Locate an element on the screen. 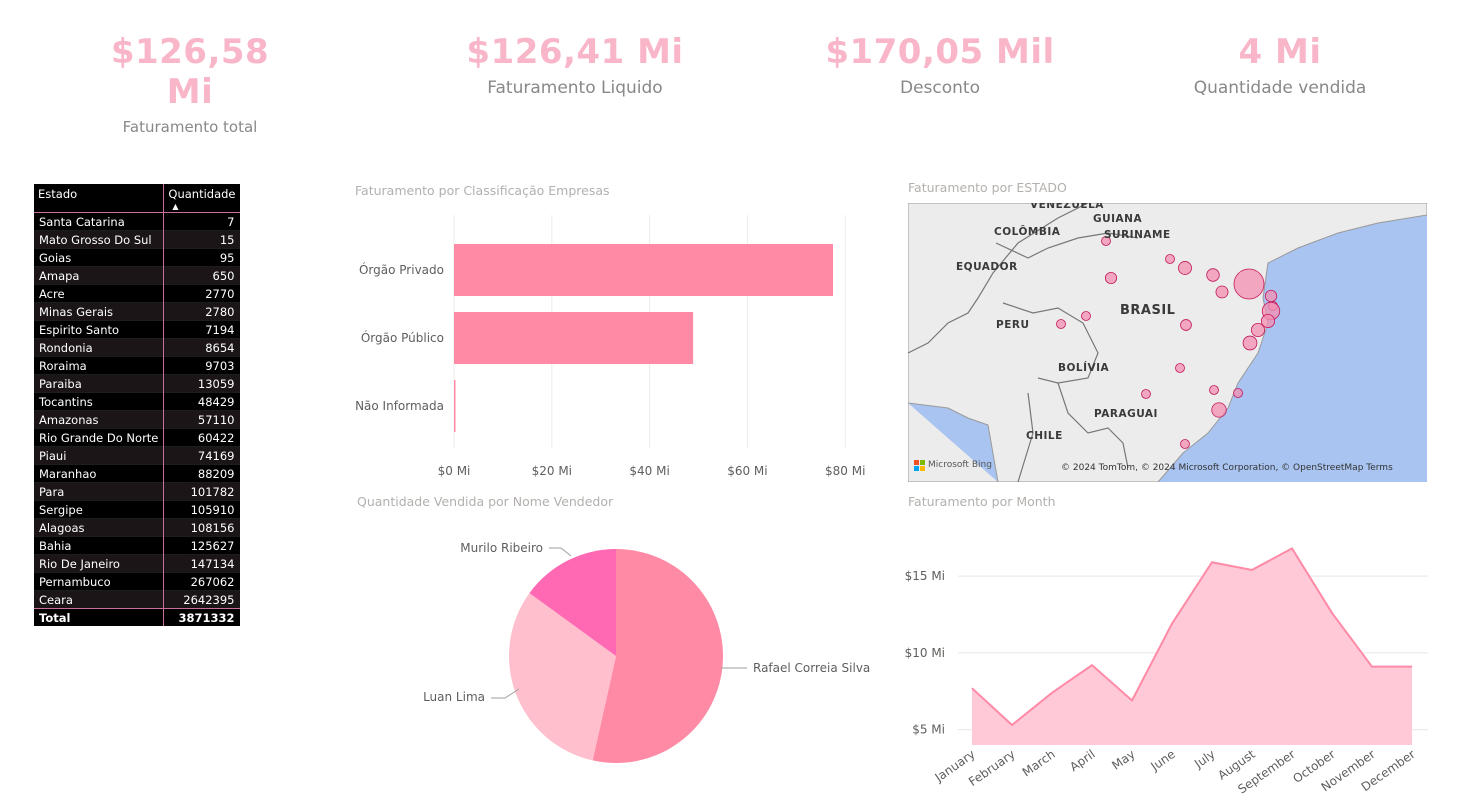  table-row: Rio De Janeiro 147134 is located at coordinates (137, 563).